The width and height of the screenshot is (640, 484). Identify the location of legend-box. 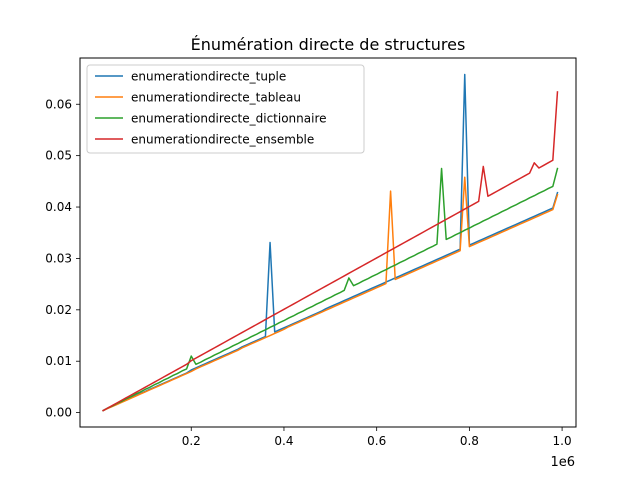
(225, 109).